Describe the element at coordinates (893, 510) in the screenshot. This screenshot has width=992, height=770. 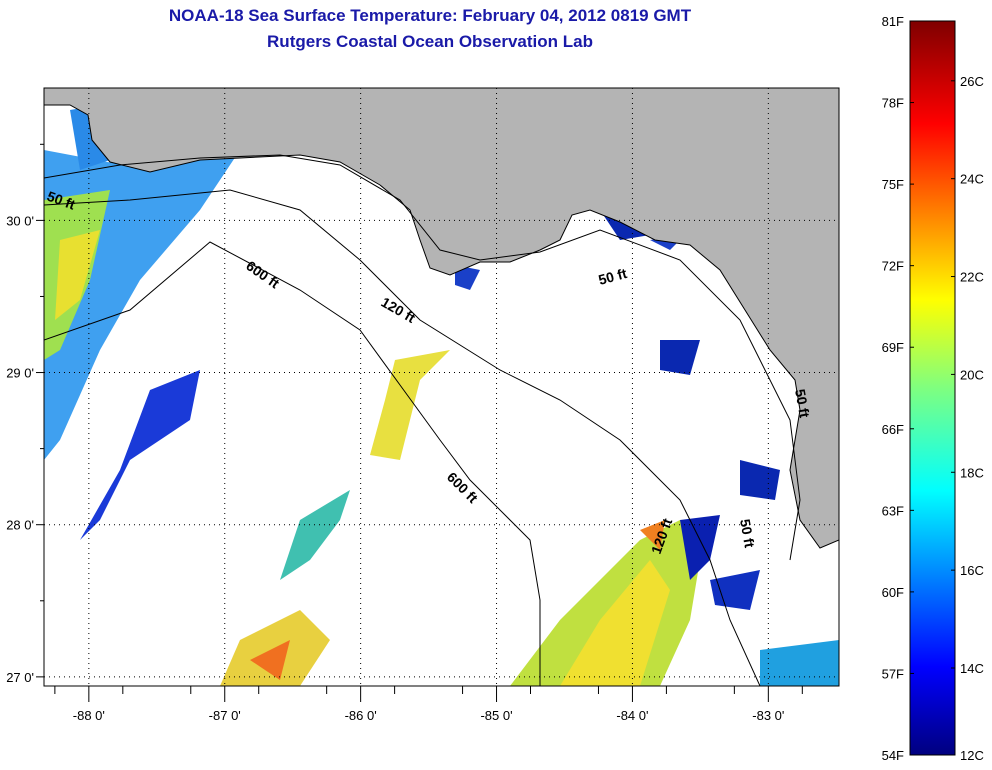
I see `colorbar-f-label: 63F` at that location.